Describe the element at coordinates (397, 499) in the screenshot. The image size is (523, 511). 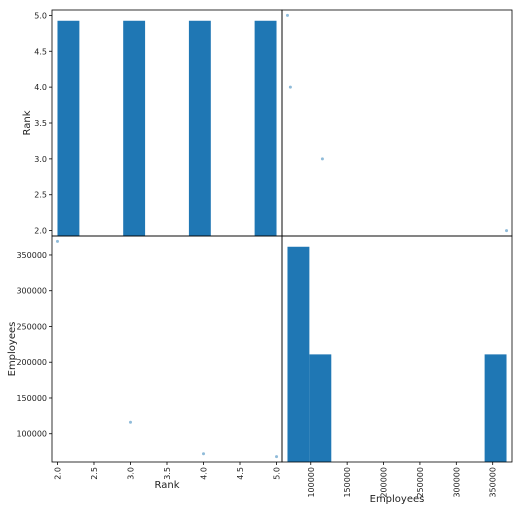
I see `x-axis-label: Employees` at that location.